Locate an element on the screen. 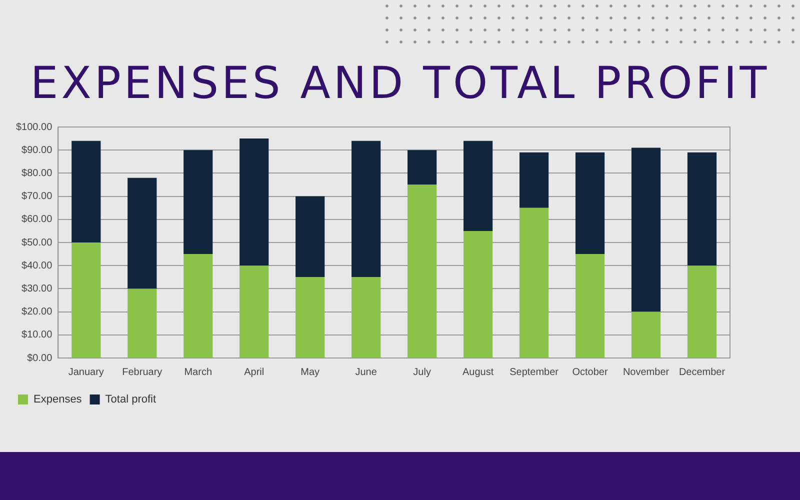 The height and width of the screenshot is (500, 800). y-tick-label: $90.00 is located at coordinates (37, 150).